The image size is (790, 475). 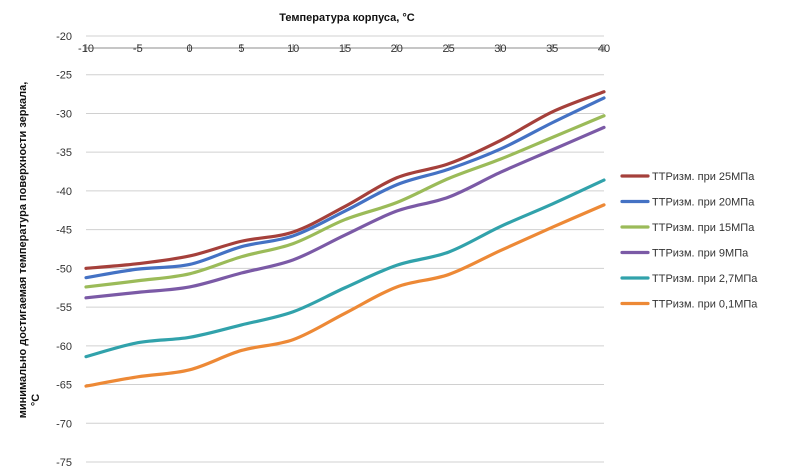 What do you see at coordinates (64, 463) in the screenshot?
I see `y-tick-label: -75` at bounding box center [64, 463].